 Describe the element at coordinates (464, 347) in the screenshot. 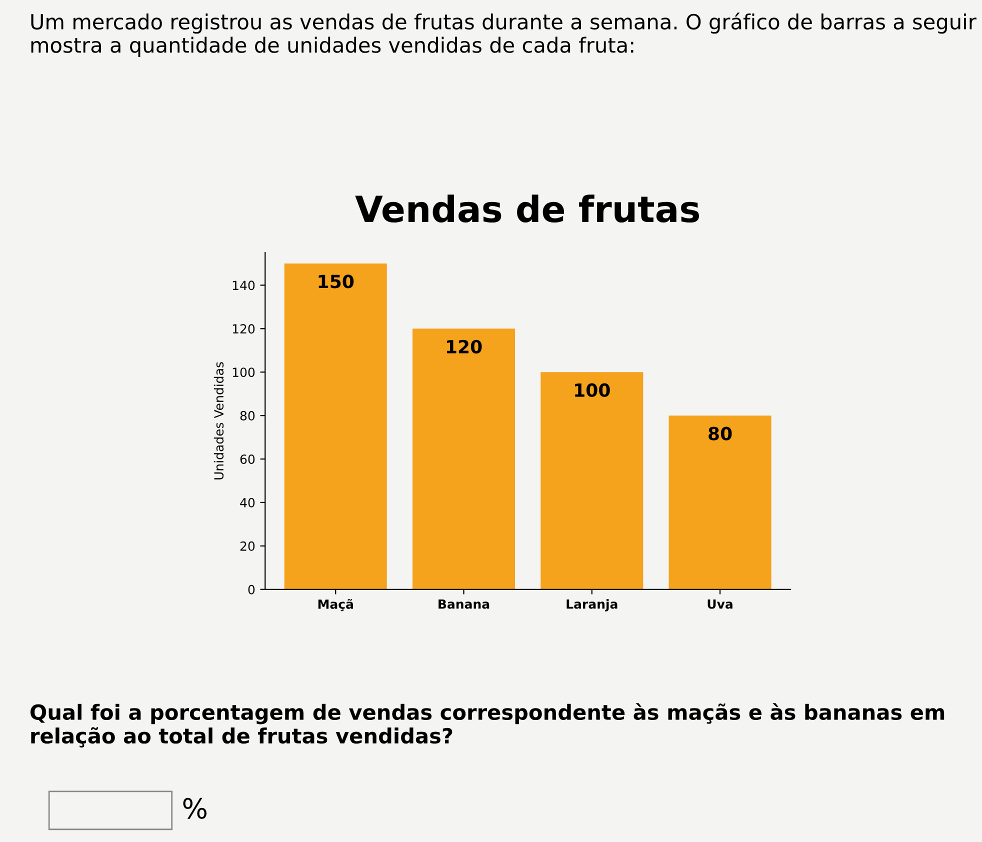

I see `data-label: 120` at that location.